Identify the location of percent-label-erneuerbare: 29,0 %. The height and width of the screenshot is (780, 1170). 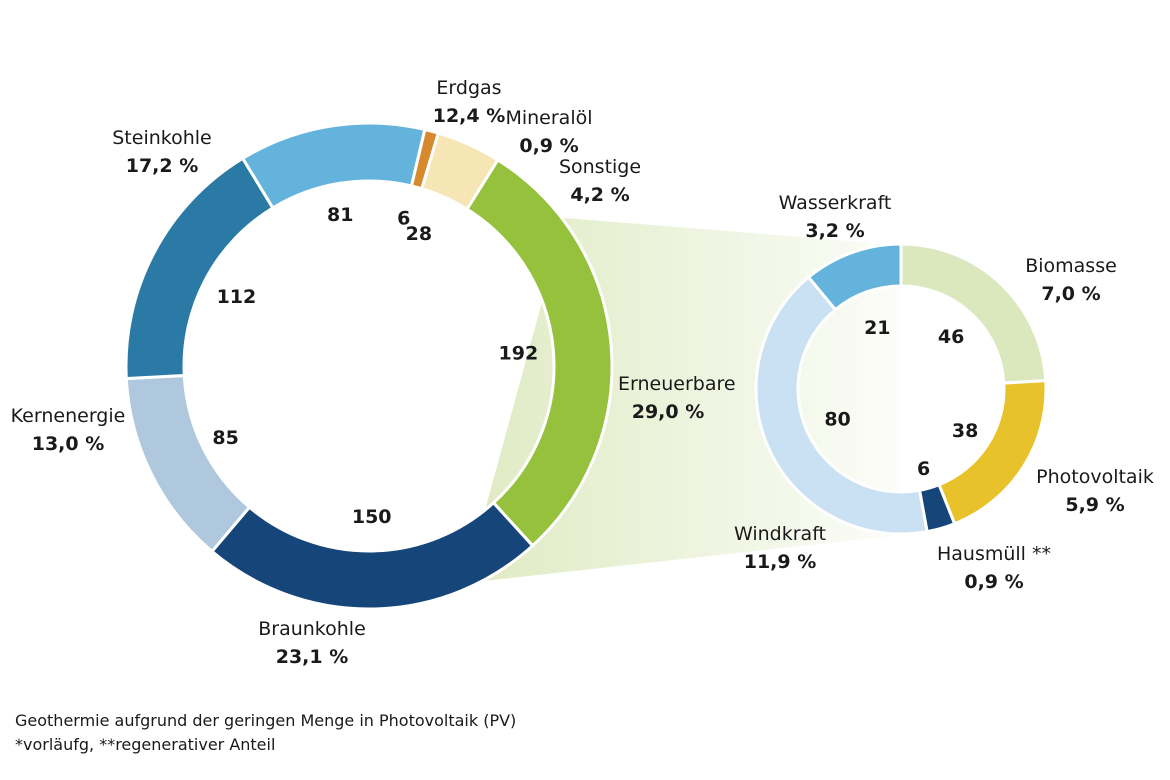
(668, 412).